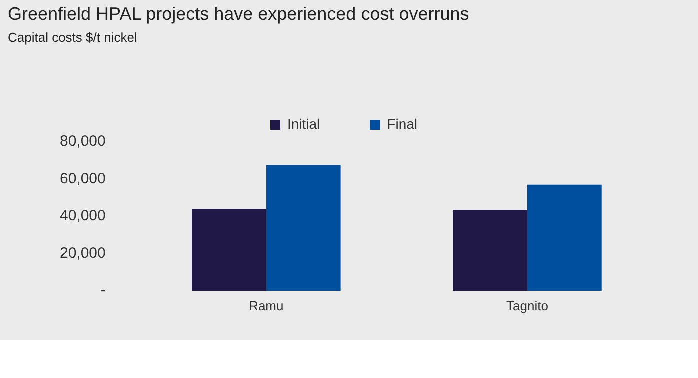 The height and width of the screenshot is (378, 698). What do you see at coordinates (239, 14) in the screenshot?
I see `chart-title: Greenfield HPAL projects have experienced cost overruns` at bounding box center [239, 14].